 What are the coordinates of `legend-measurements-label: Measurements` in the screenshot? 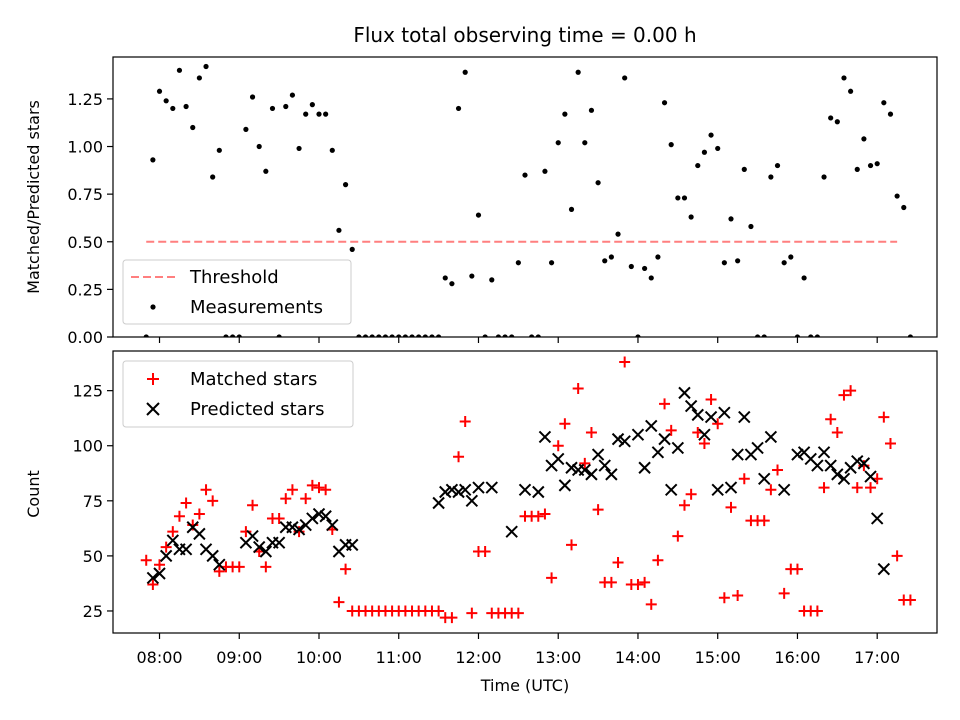 It's located at (256, 307).